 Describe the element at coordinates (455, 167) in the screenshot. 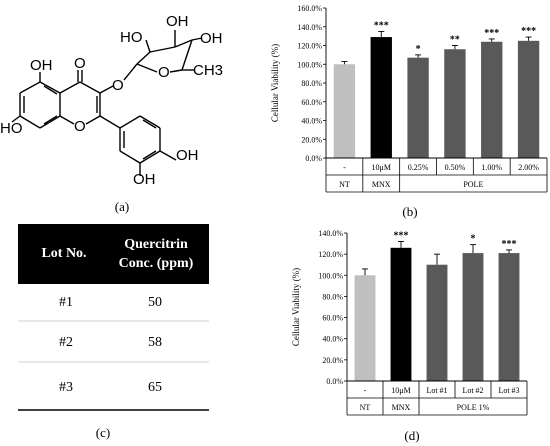

I see `x-category-label: 0.50%` at that location.